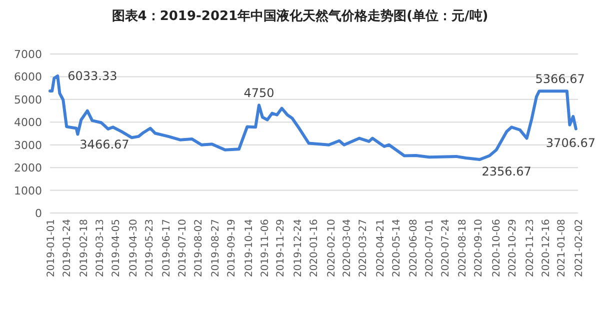  Describe the element at coordinates (560, 79) in the screenshot. I see `annotation: 5366.67` at that location.